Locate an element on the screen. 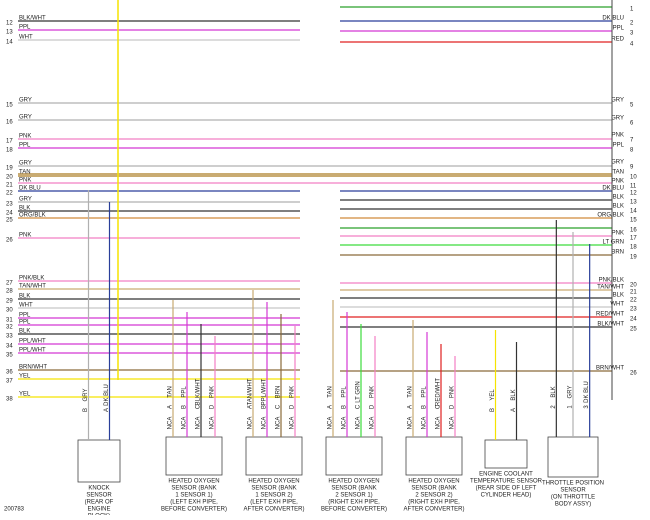 The image size is (650, 520). wire-label: BLK/WHT is located at coordinates (32, 19).